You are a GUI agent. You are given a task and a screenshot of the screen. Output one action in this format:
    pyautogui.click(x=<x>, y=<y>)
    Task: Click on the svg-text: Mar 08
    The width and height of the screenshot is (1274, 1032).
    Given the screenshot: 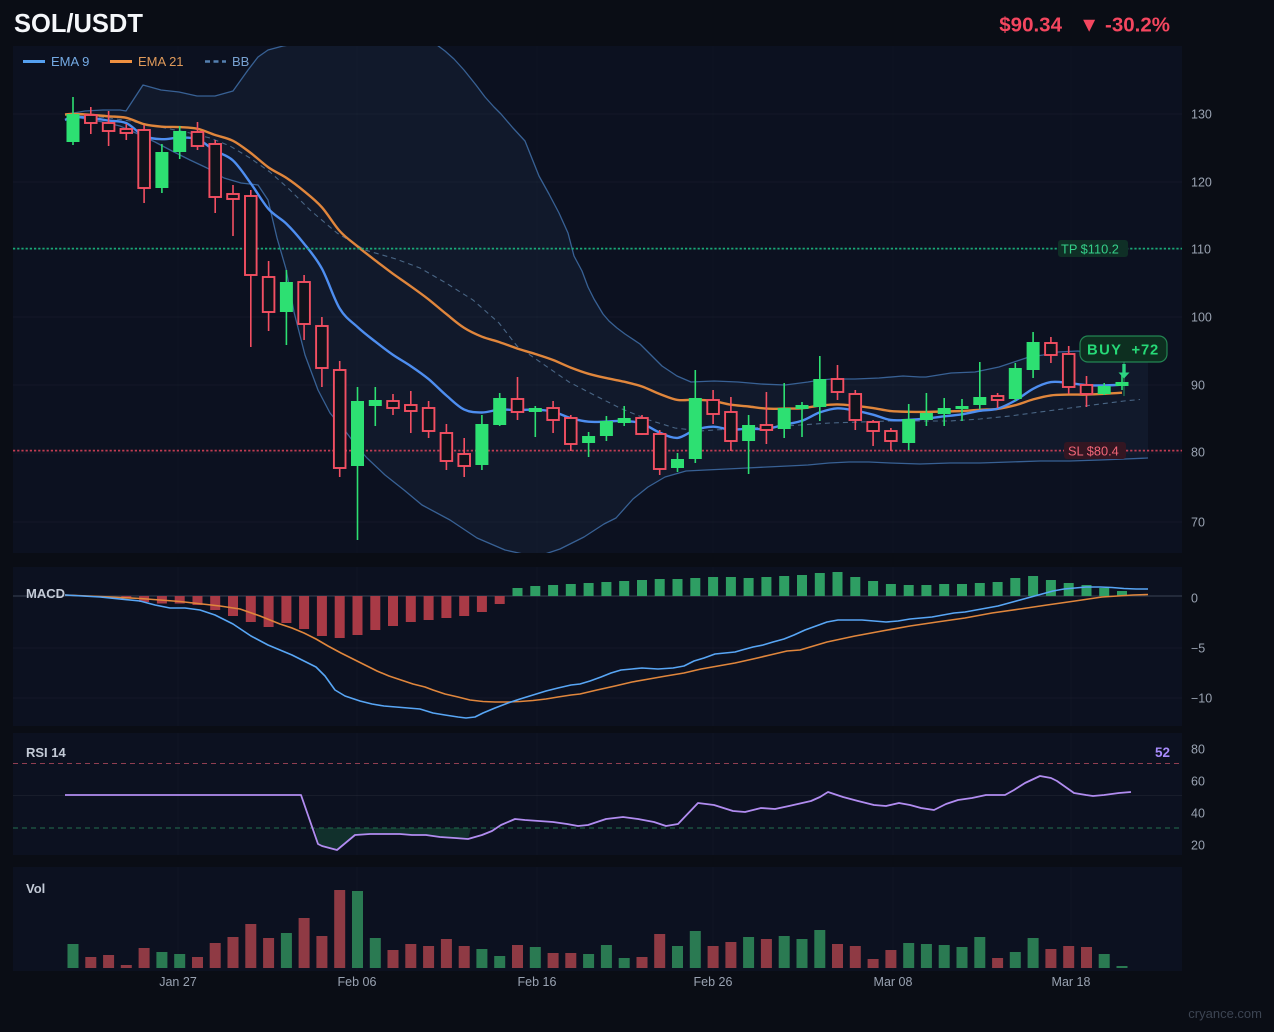 What is the action you would take?
    pyautogui.click(x=893, y=982)
    